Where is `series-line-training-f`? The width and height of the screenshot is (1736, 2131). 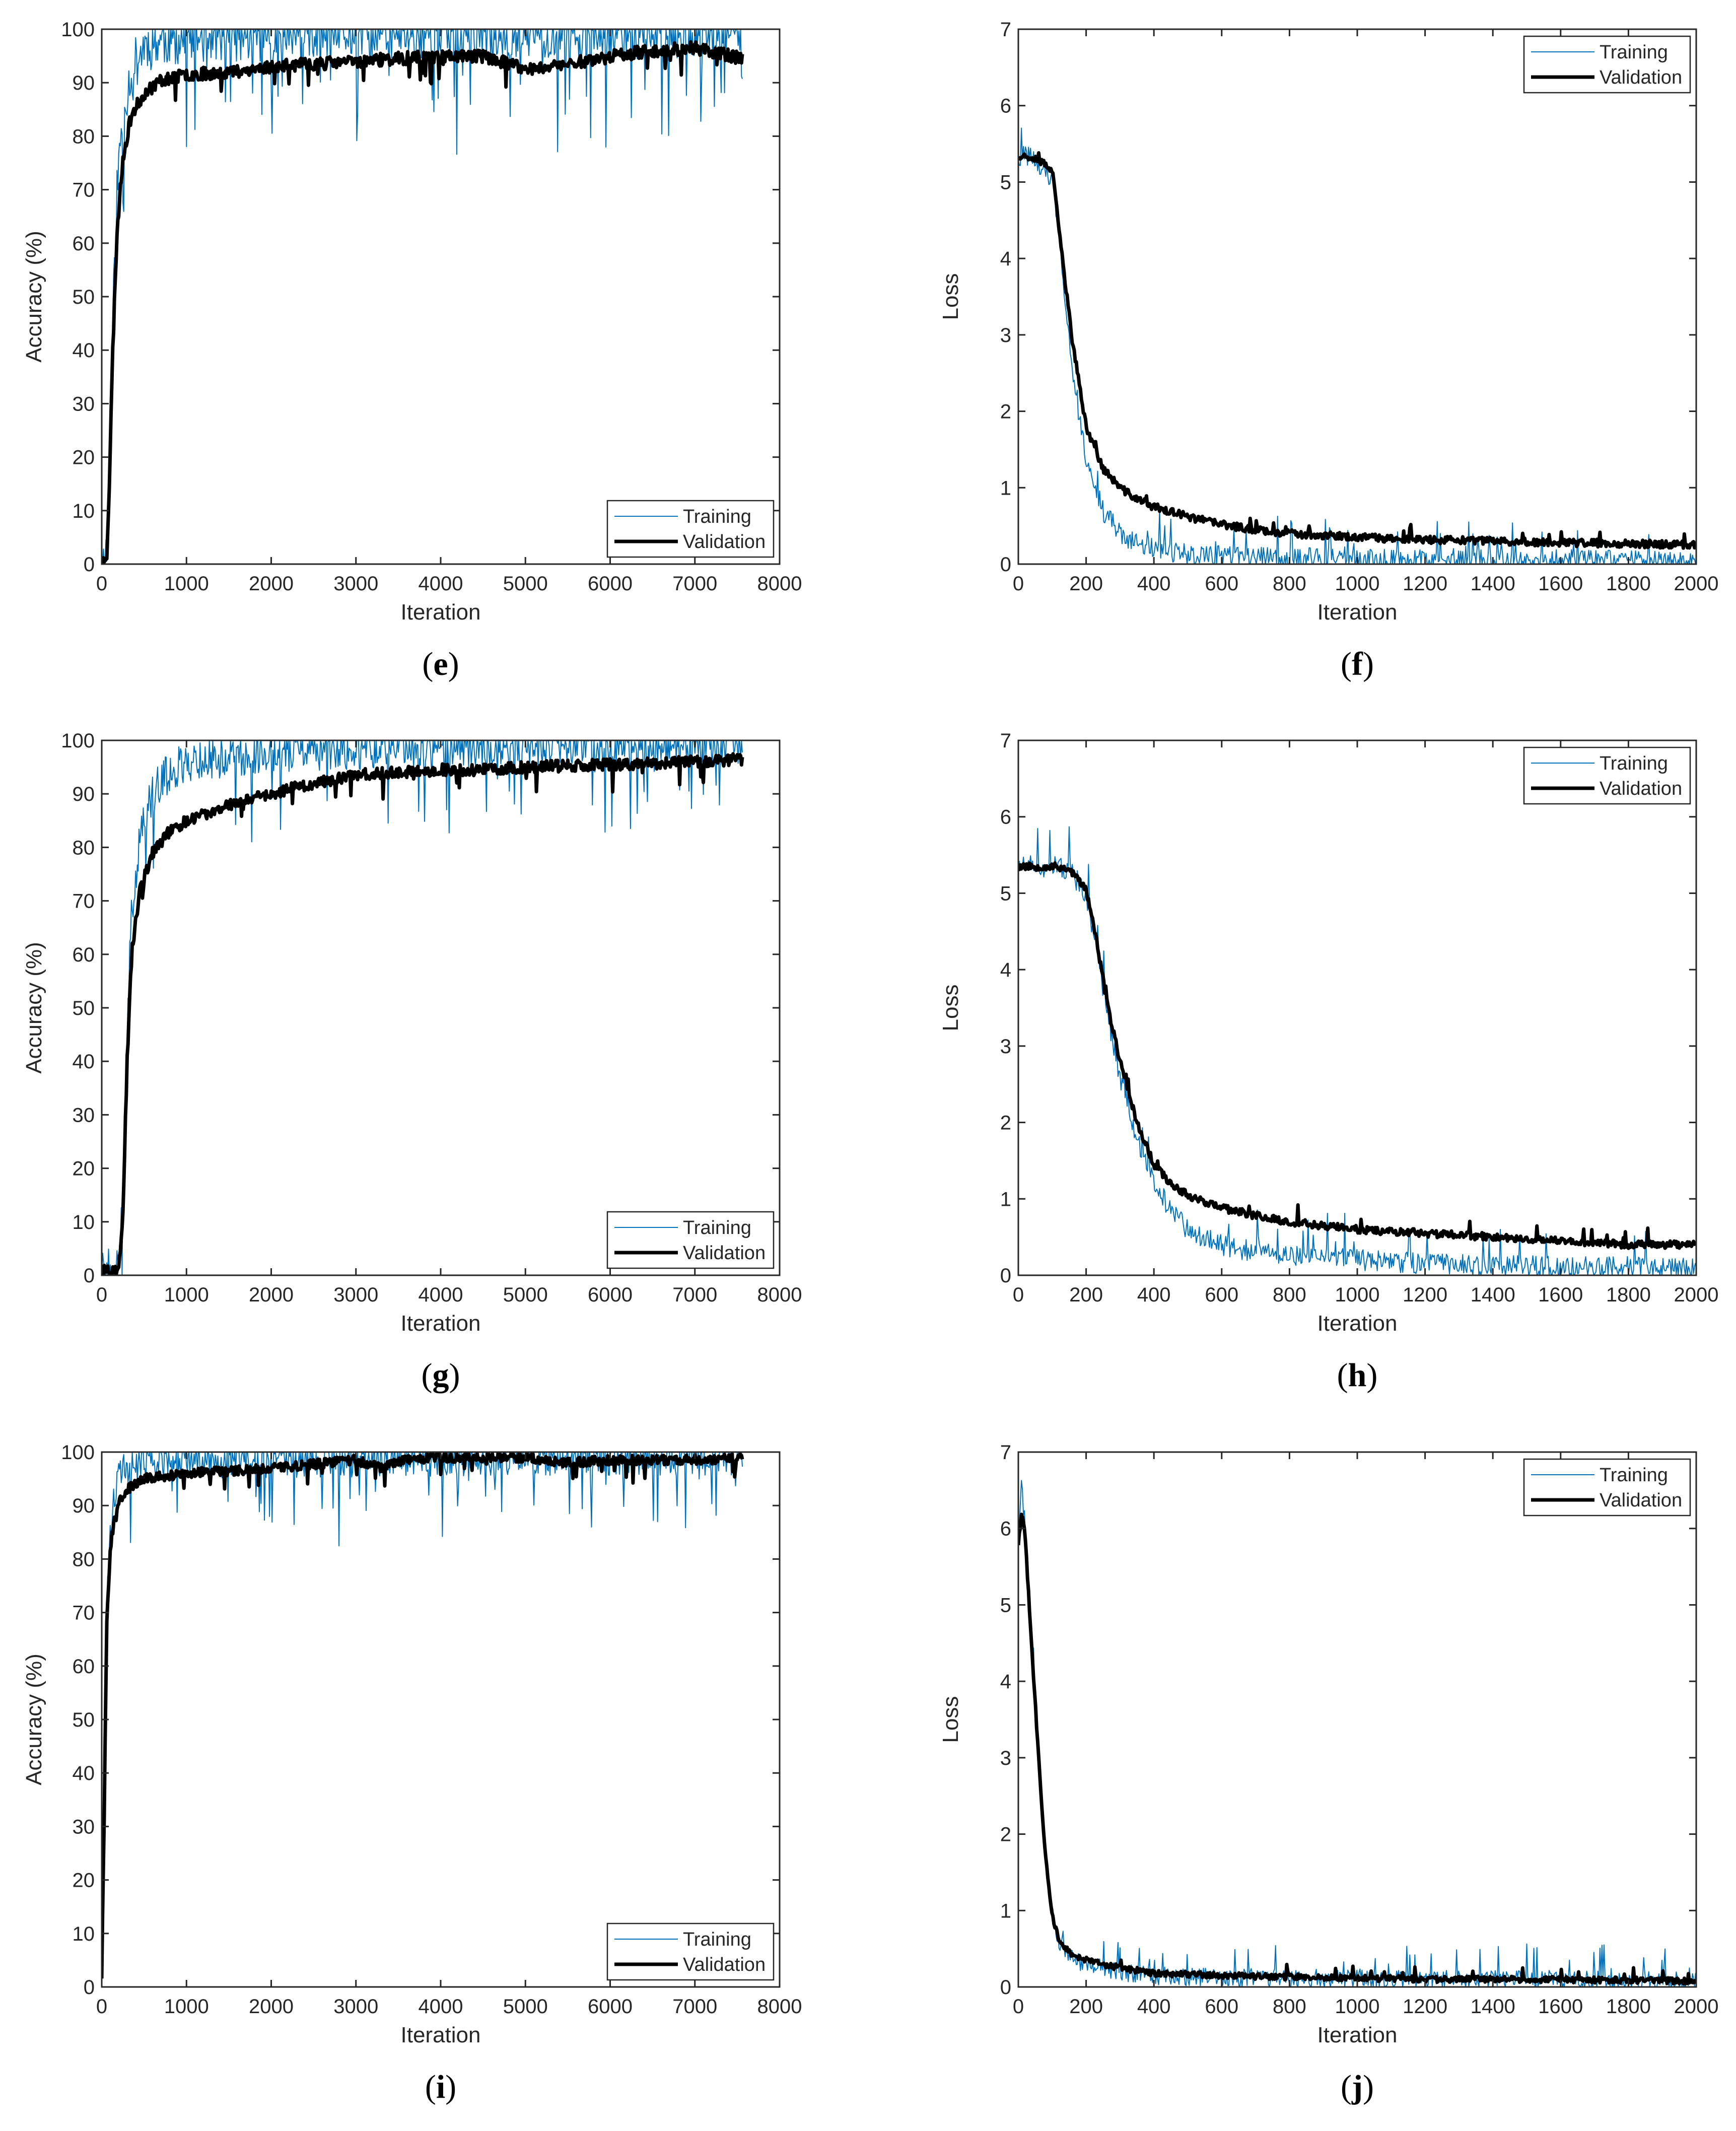
series-line-training-f is located at coordinates (1357, 345).